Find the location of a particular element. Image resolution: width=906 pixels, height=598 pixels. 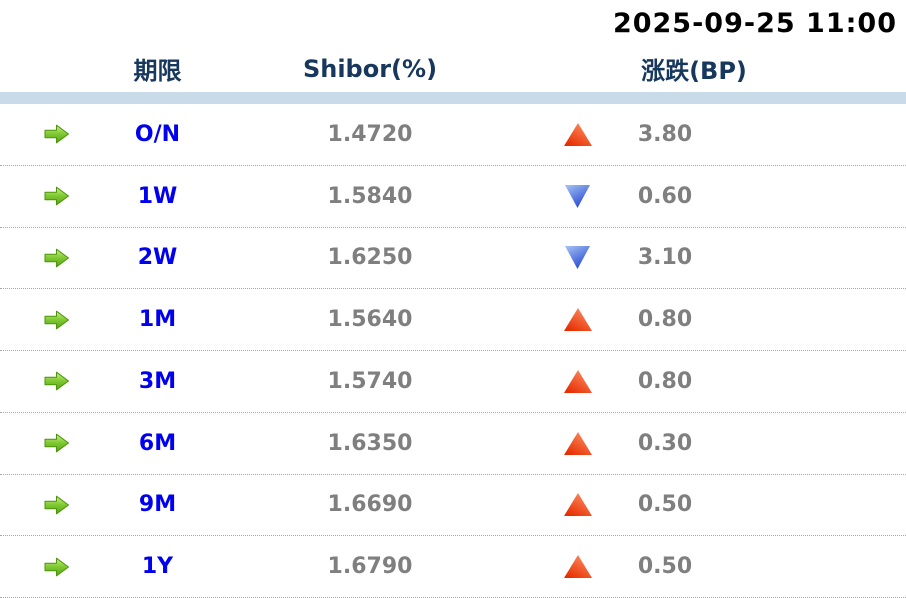

term-link: O/N is located at coordinates (157, 134).